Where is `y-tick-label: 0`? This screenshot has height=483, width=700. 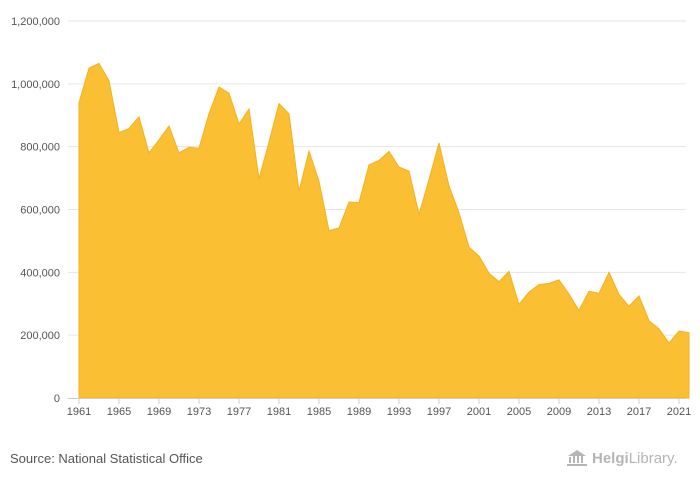
y-tick-label: 0 is located at coordinates (57, 399).